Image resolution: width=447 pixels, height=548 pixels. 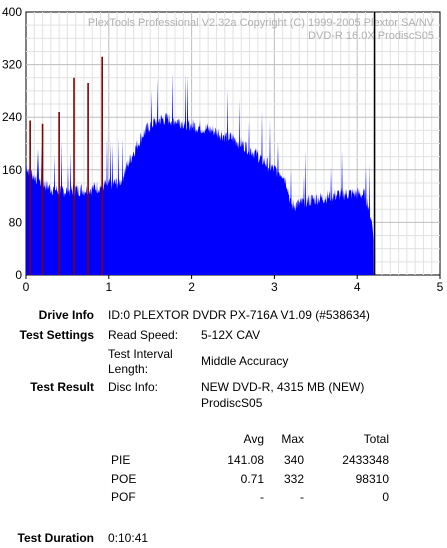 I want to click on test-settings-label: Test Settings, so click(x=56, y=335).